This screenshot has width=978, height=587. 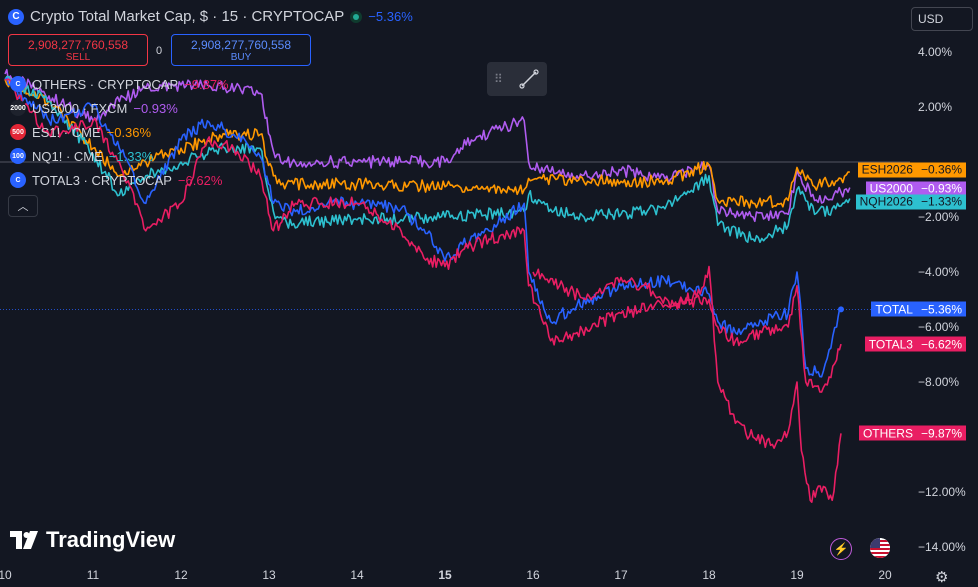 I want to click on legend-change: −6.62%, so click(x=200, y=180).